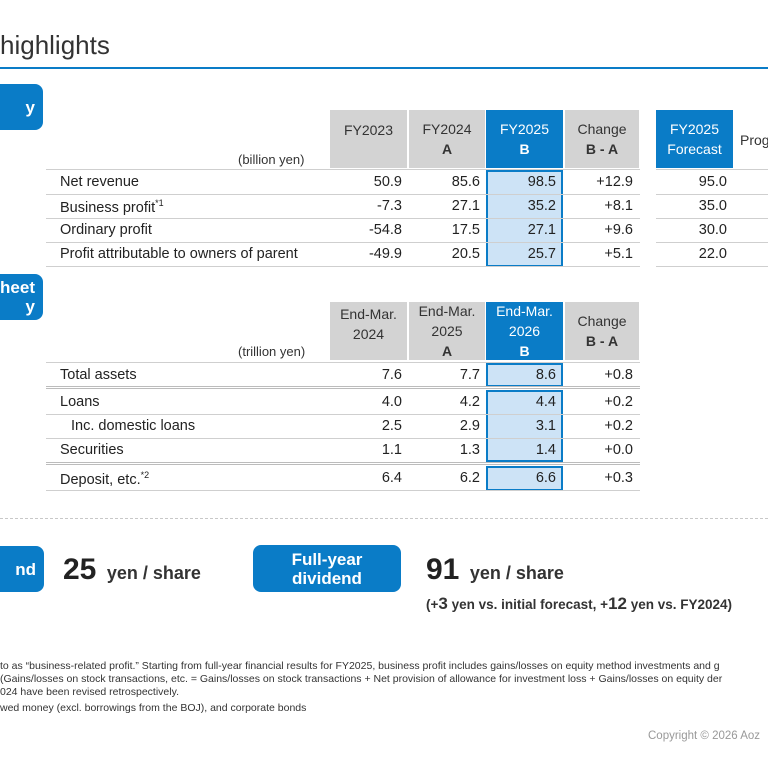 The height and width of the screenshot is (768, 768). I want to click on footnote-marker: *1, so click(159, 203).